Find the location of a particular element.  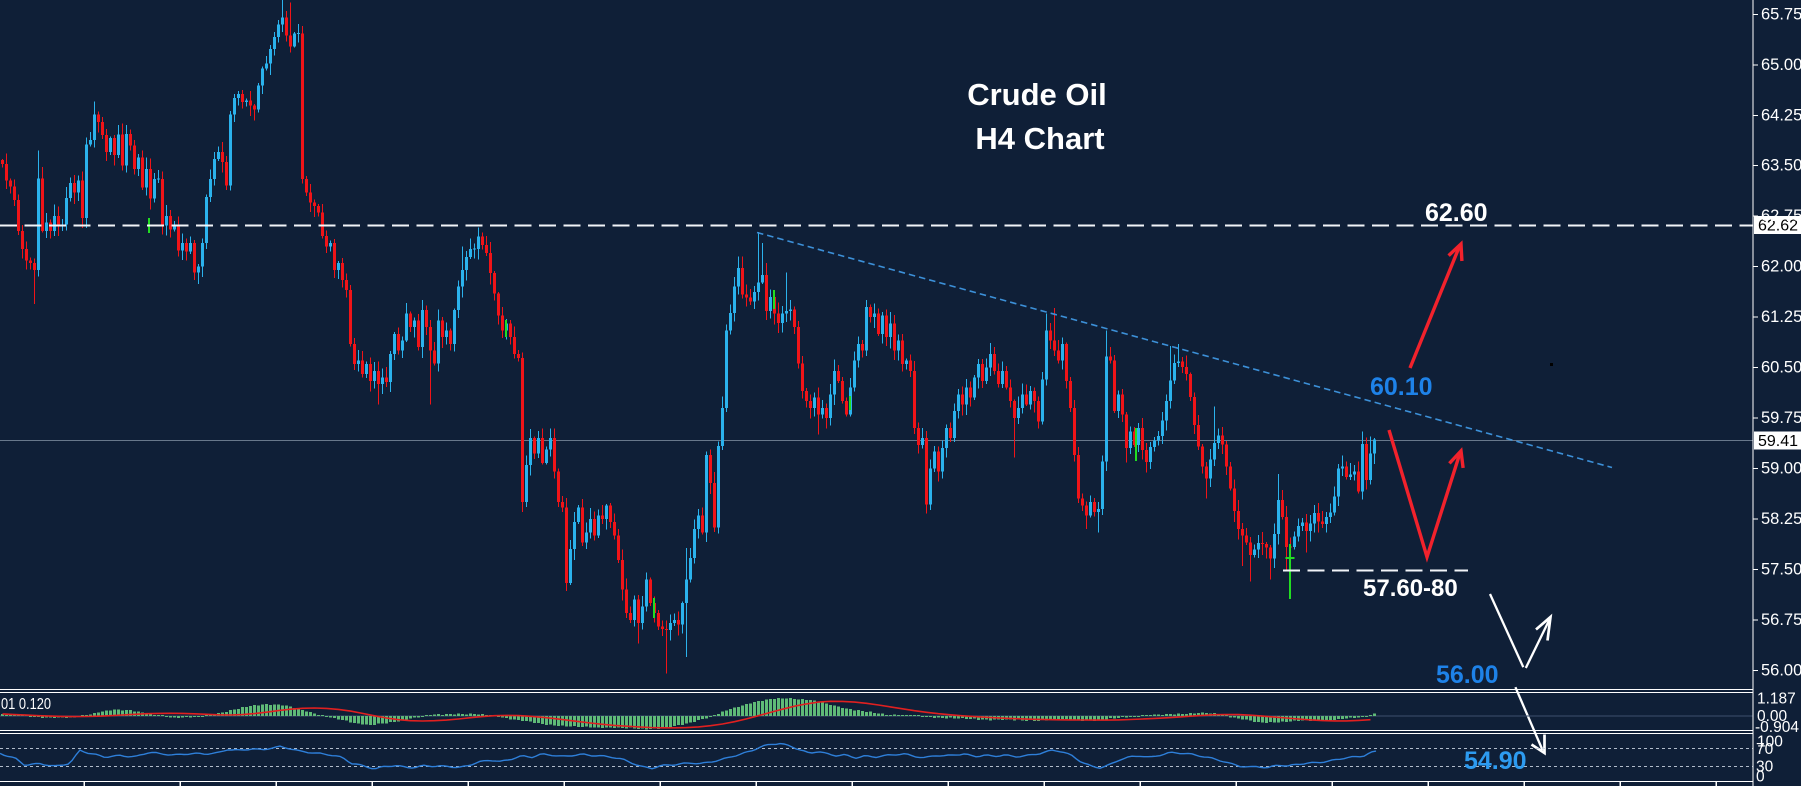

svg-text: Crude Oil is located at coordinates (1037, 94).